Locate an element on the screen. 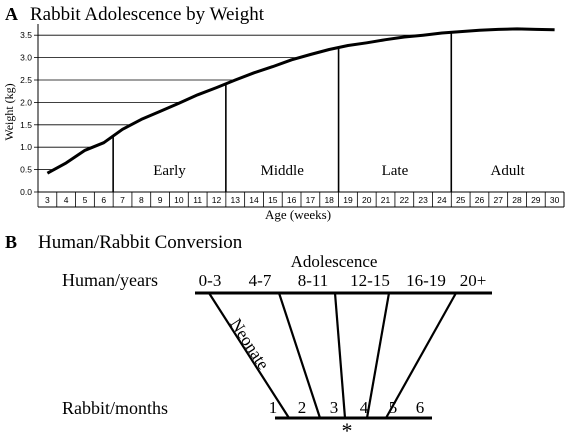 The height and width of the screenshot is (436, 567). x-axis-label: Age (weeks) is located at coordinates (298, 214).